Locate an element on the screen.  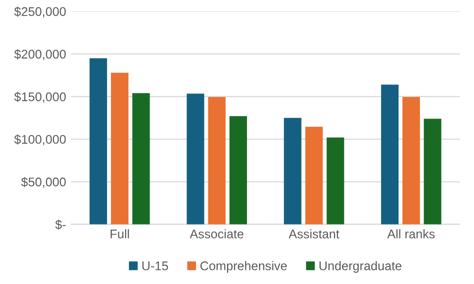
x-tick-label: All ranks is located at coordinates (411, 233).